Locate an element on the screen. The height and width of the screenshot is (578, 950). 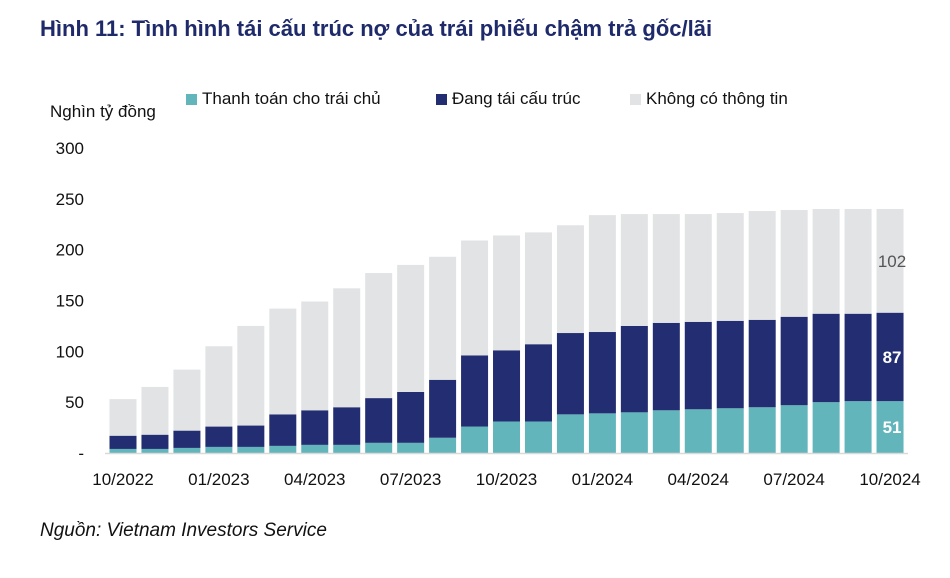
data-label-no-info: 102 is located at coordinates (892, 261).